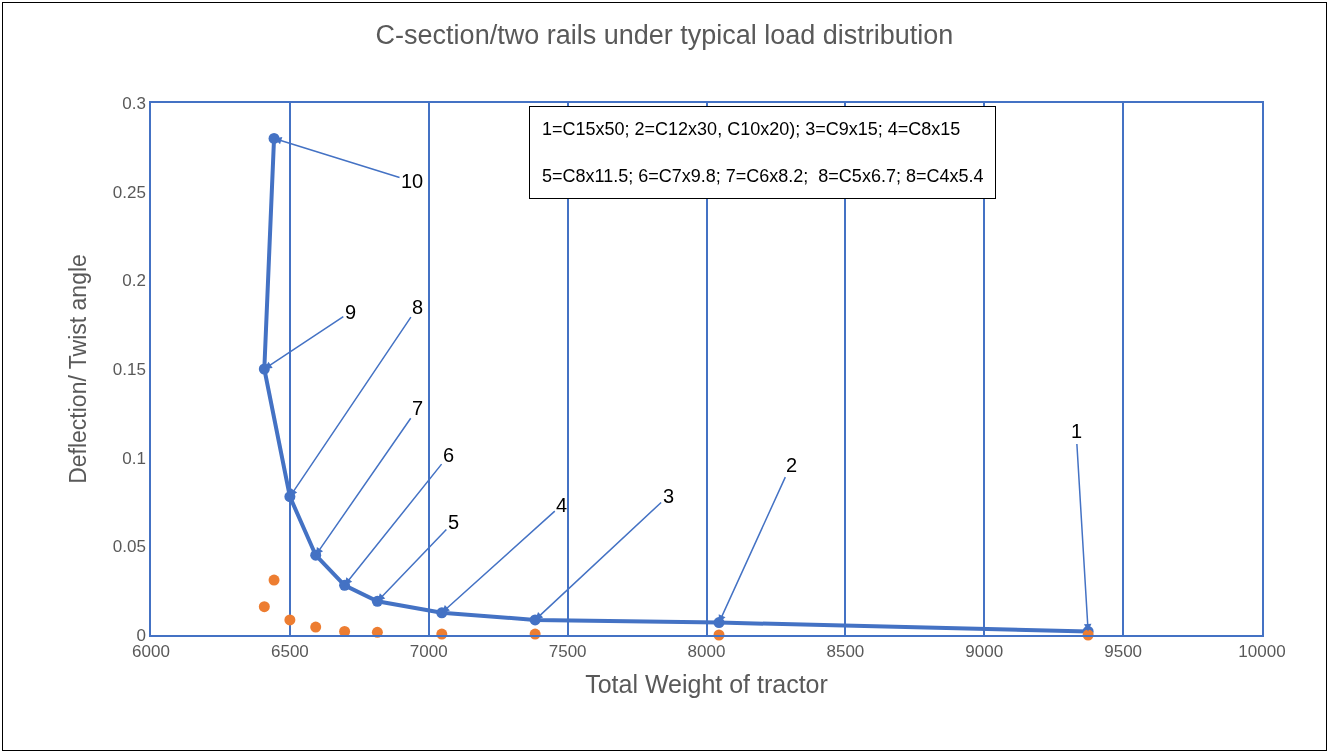  Describe the element at coordinates (1077, 431) in the screenshot. I see `annotation: 1` at that location.